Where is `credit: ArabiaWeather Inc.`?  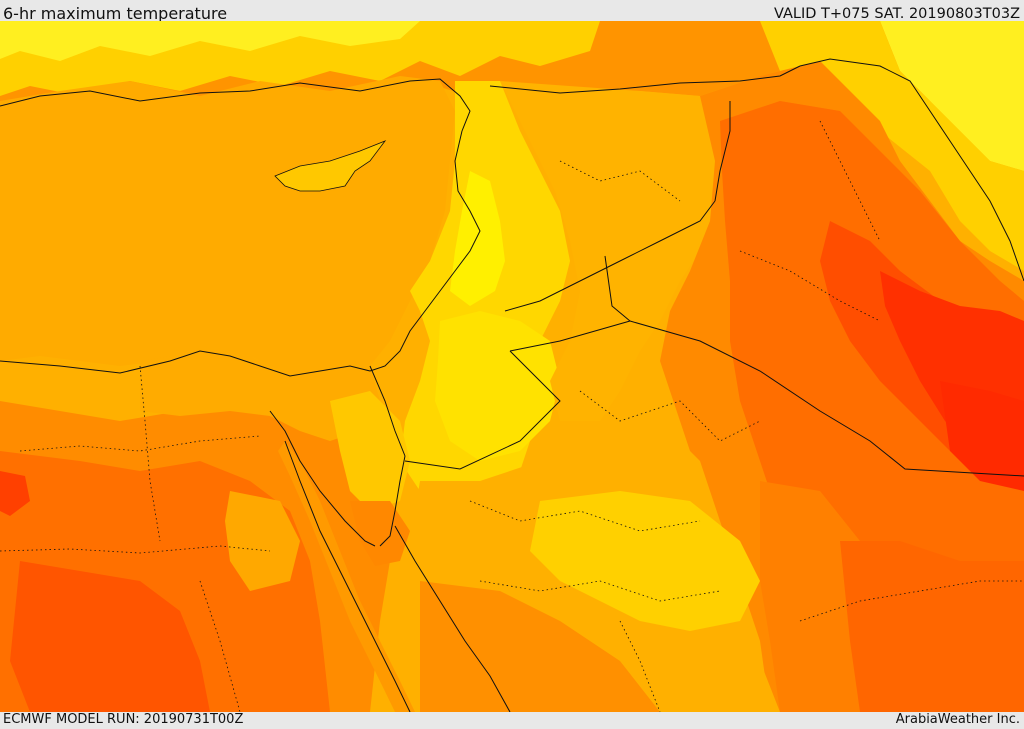
credit: ArabiaWeather Inc. is located at coordinates (957, 719).